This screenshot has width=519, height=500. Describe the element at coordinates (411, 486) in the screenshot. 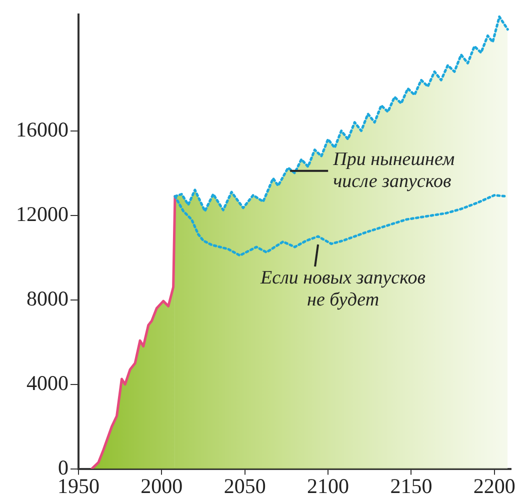

I see `x-tick-label: 2150` at that location.